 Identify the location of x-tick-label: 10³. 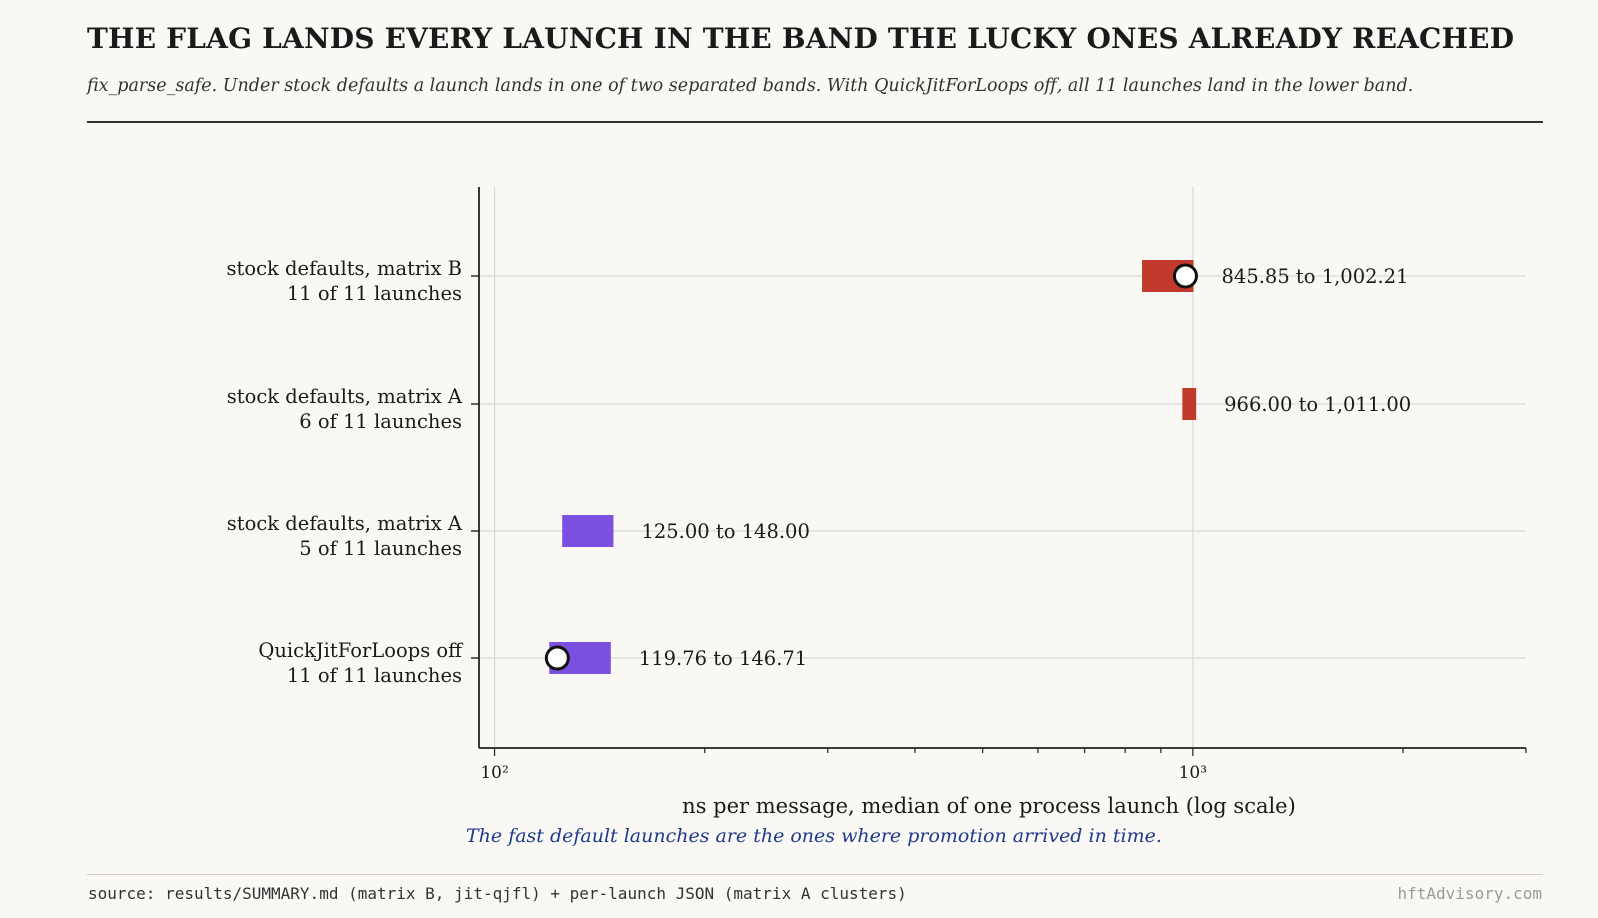
(1193, 773).